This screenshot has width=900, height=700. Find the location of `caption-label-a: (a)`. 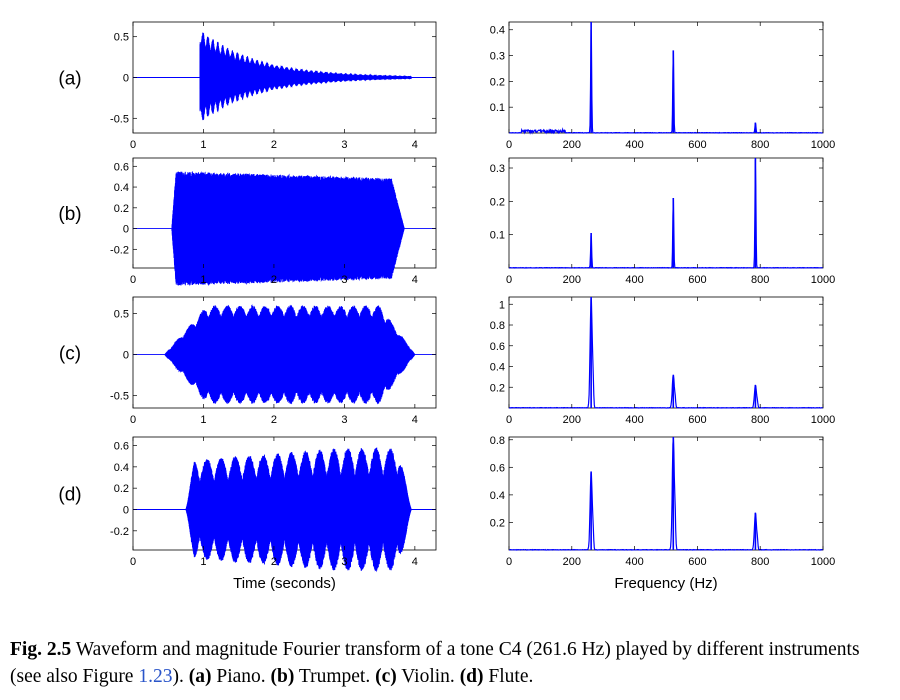

caption-label-a: (a) is located at coordinates (200, 676).